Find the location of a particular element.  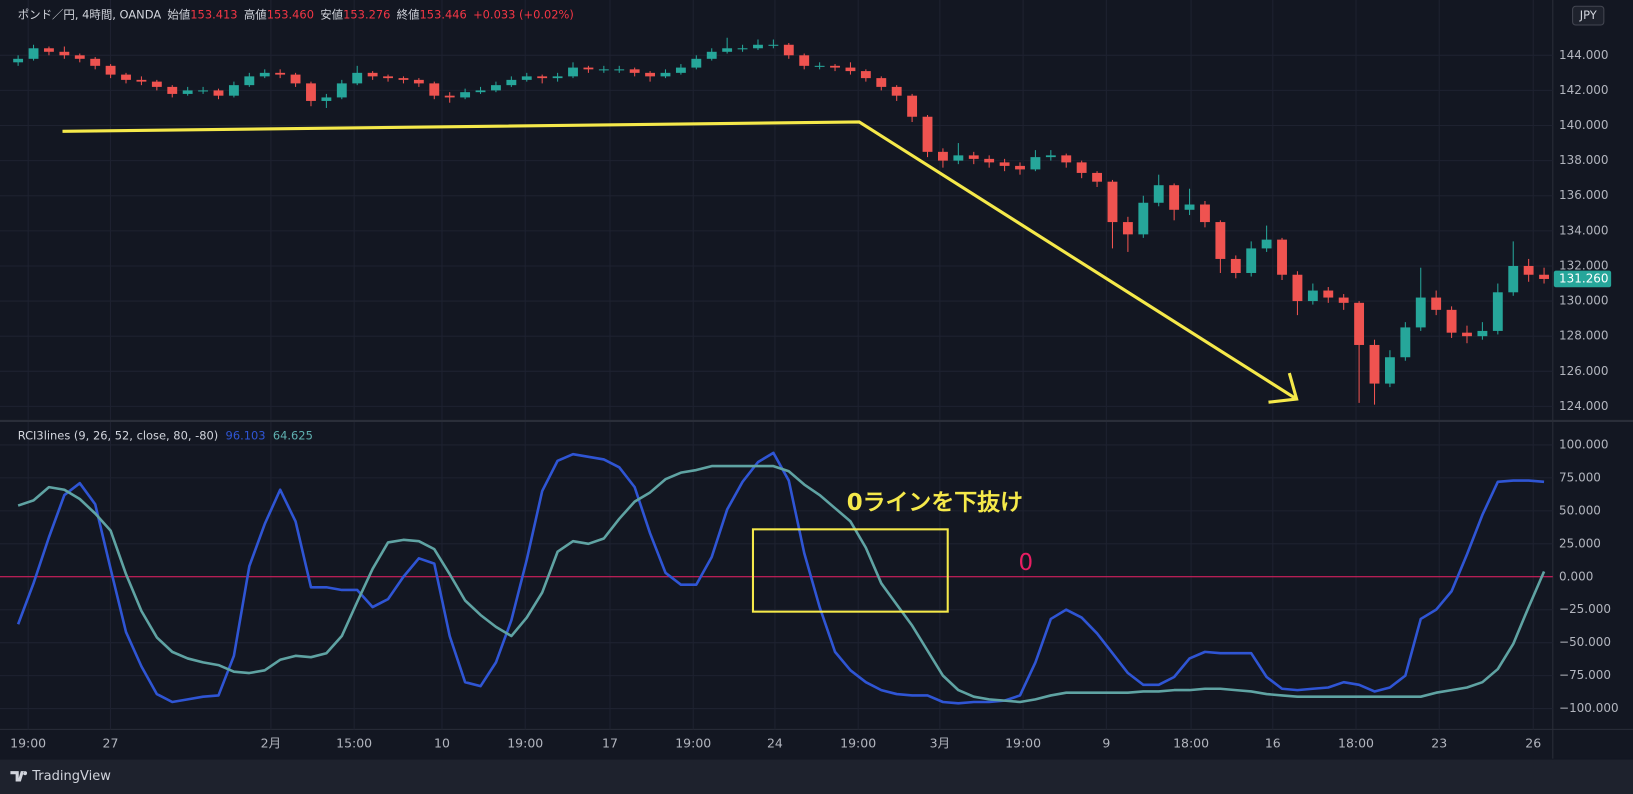

x-tick-label: 26 is located at coordinates (1533, 742).